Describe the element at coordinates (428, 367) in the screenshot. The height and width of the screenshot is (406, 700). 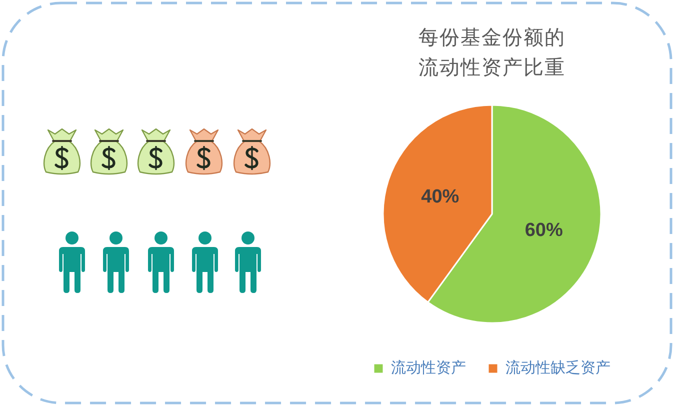
I see `legend-label: 流动性资产` at that location.